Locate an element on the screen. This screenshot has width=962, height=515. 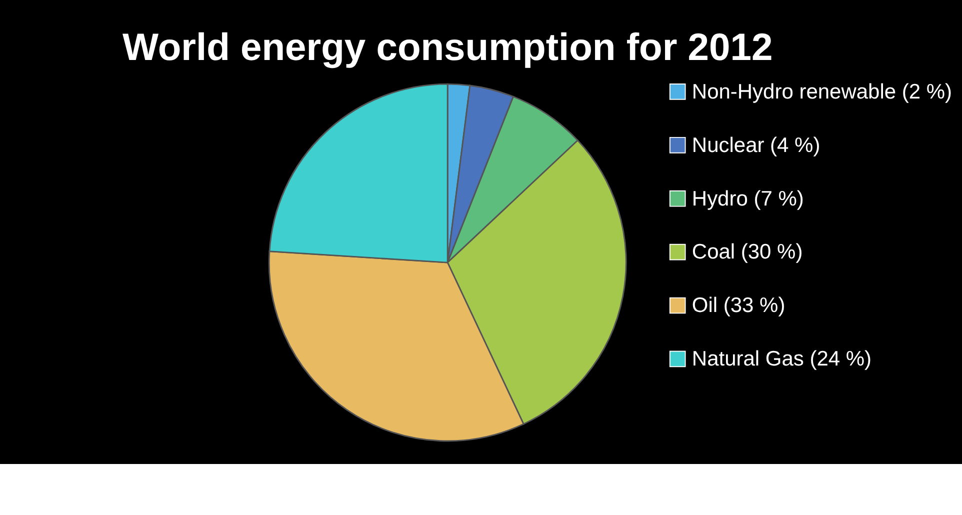
legend-label: Oil (33 %) is located at coordinates (739, 306).